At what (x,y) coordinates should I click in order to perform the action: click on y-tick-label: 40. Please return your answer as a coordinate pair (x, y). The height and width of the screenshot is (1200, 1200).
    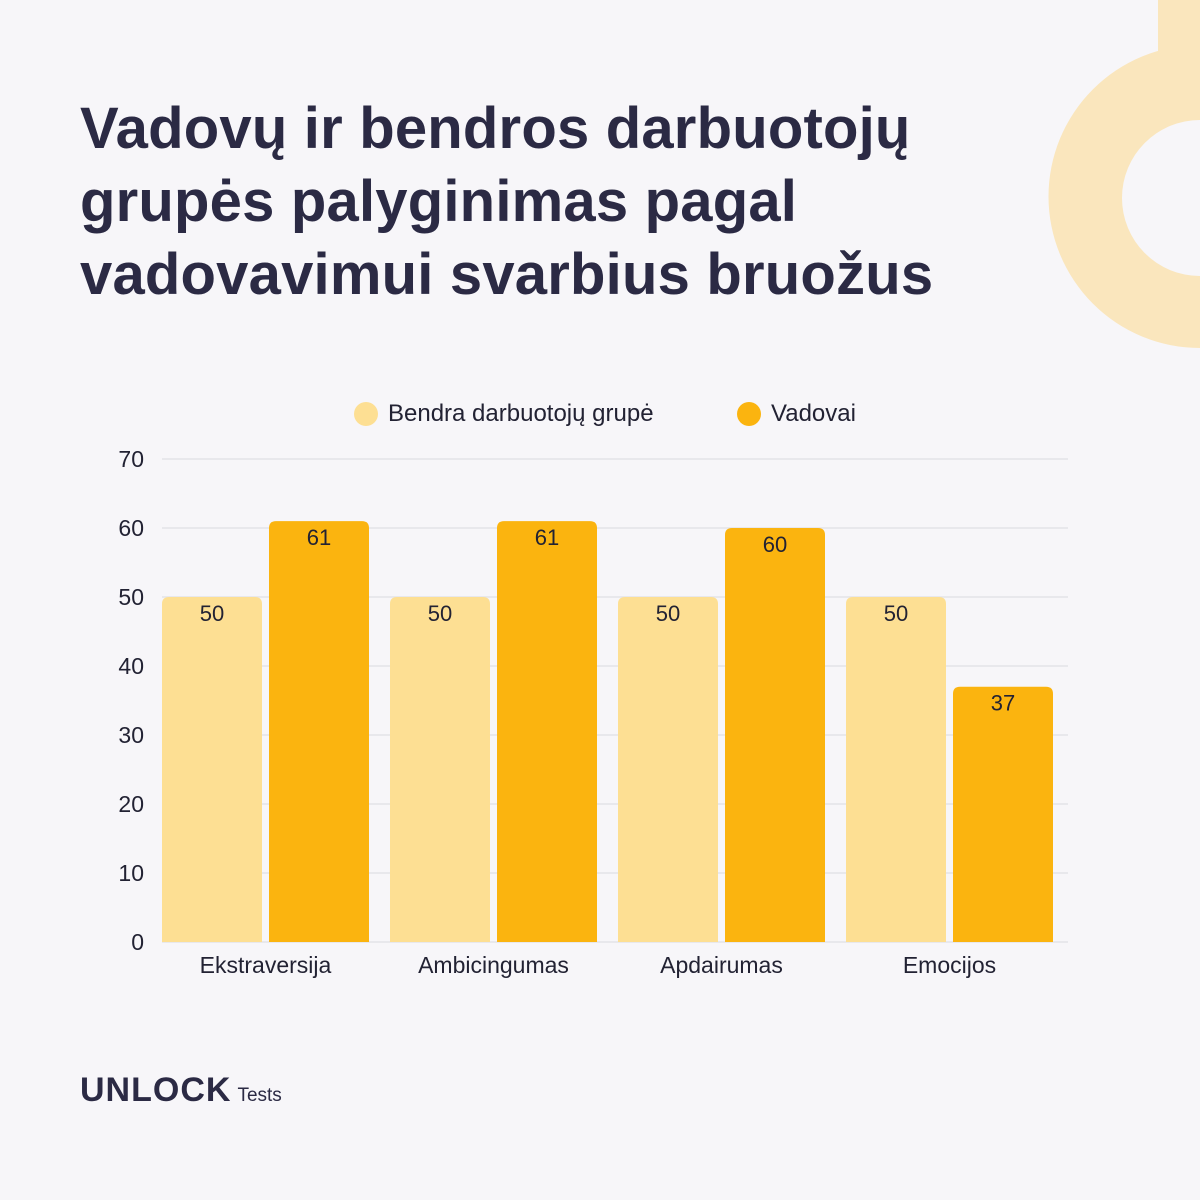
    Looking at the image, I should click on (131, 666).